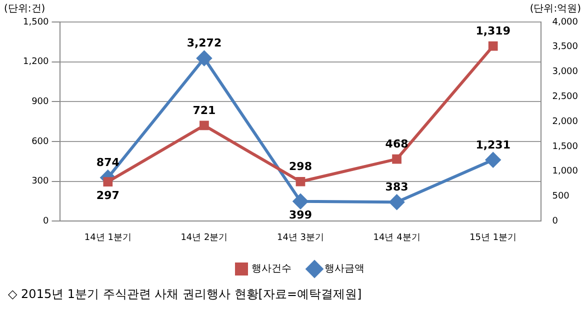  Describe the element at coordinates (300, 215) in the screenshot. I see `data-label: 399` at that location.